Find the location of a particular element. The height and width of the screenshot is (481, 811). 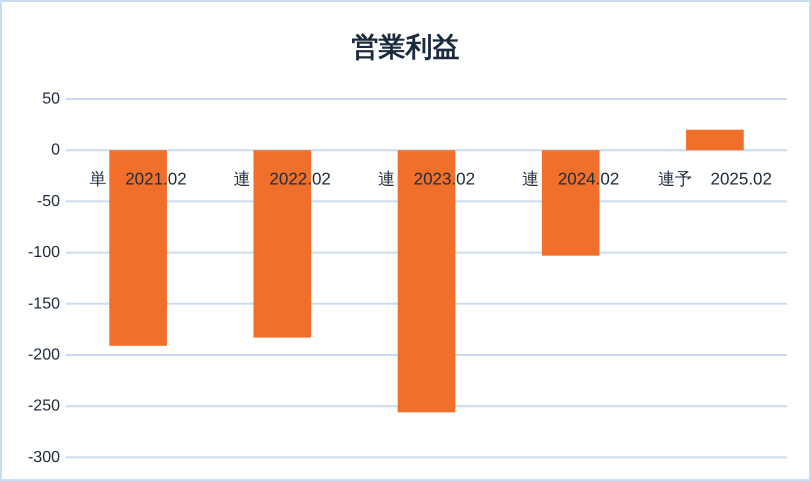

y-tick-label: -200 is located at coordinates (44, 355).